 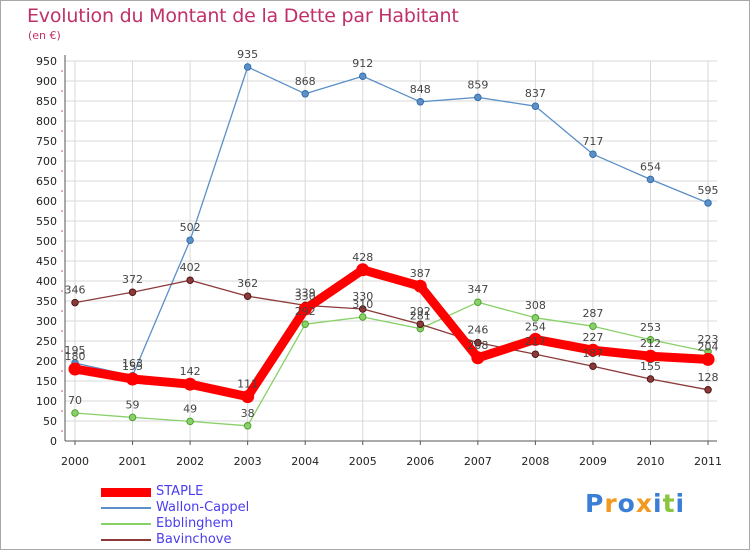 I want to click on legend-label: Wallon-Cappel, so click(x=203, y=507).